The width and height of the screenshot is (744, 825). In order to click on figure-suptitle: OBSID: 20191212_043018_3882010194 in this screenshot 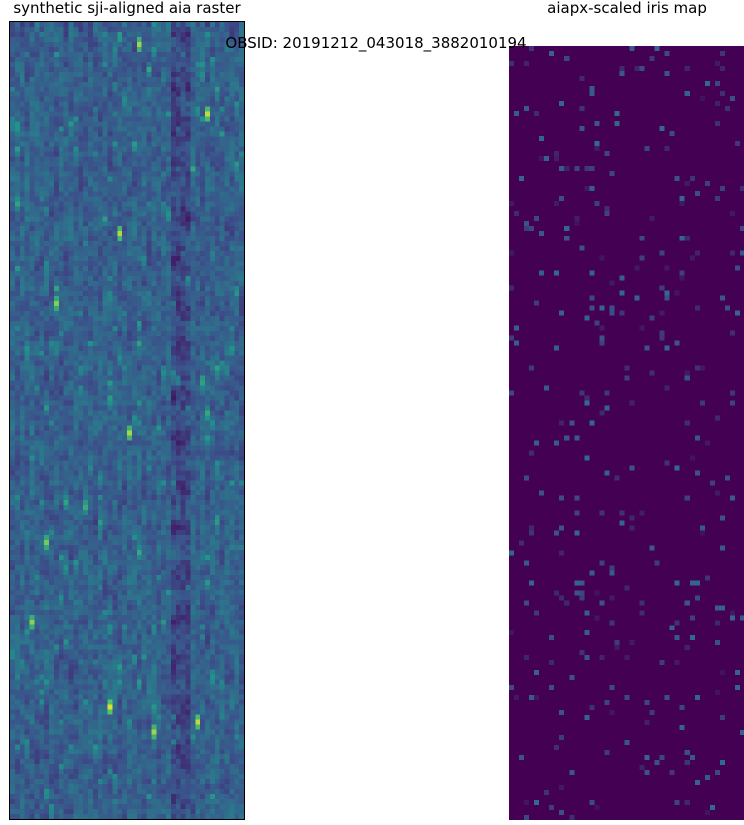, I will do `click(376, 43)`.